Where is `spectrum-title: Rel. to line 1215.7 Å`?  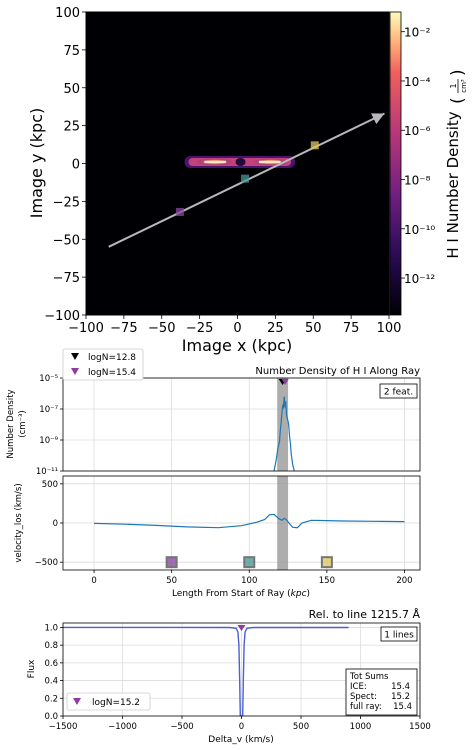
spectrum-title: Rel. to line 1215.7 Å is located at coordinates (365, 614).